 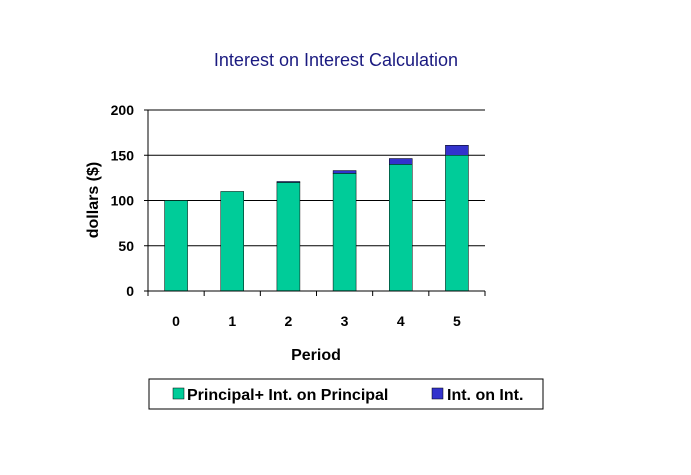 I want to click on x-tick-labels: 0 1 2 3 4 5, so click(x=316, y=310).